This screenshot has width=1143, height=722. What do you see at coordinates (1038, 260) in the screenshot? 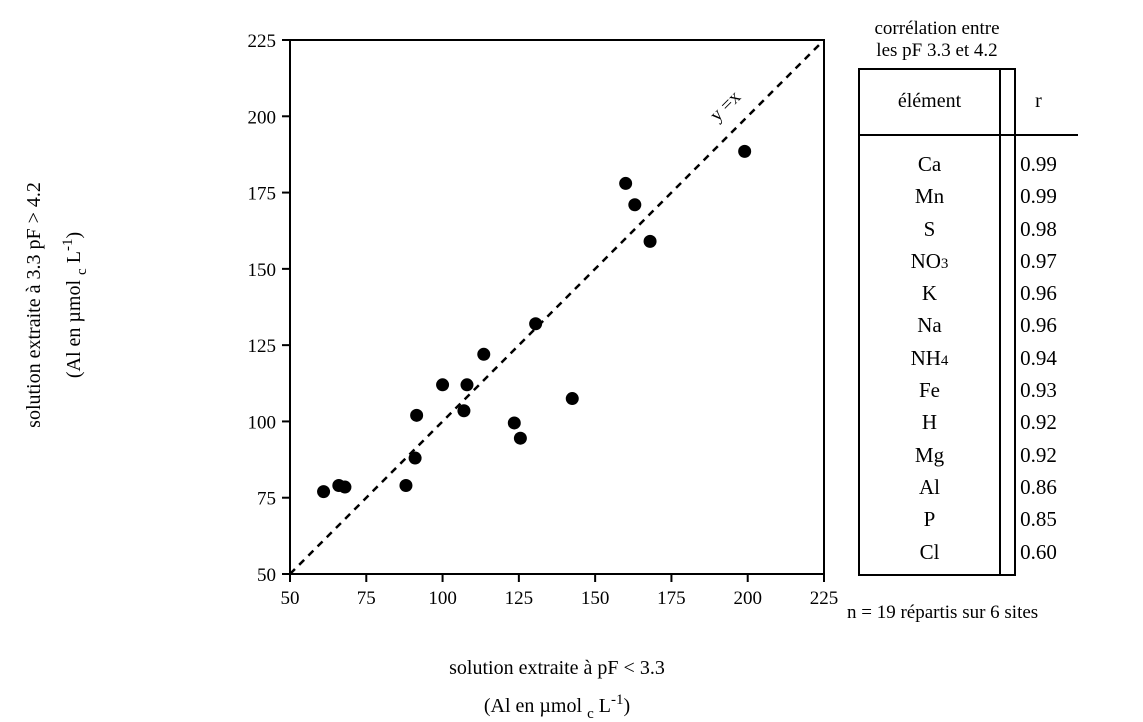
I see `r-cell: 0.97` at bounding box center [1038, 260].